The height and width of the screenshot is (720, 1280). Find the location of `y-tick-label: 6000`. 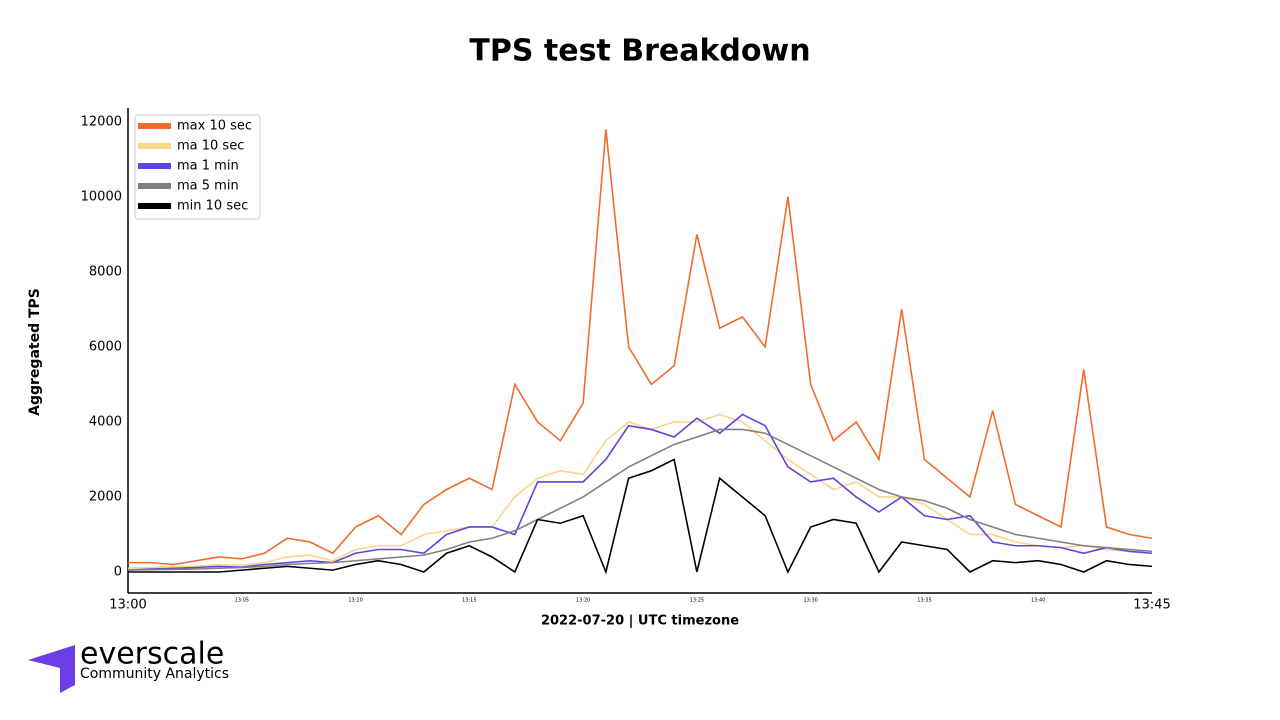

y-tick-label: 6000 is located at coordinates (105, 346).